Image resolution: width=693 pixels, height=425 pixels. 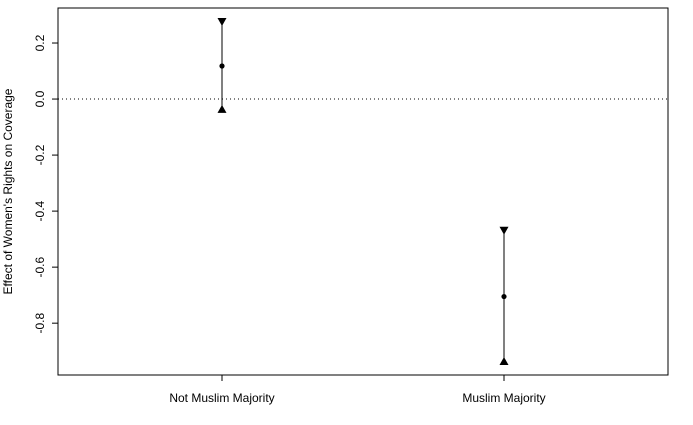 What do you see at coordinates (40, 323) in the screenshot?
I see `y-tick-label: -0.8` at bounding box center [40, 323].